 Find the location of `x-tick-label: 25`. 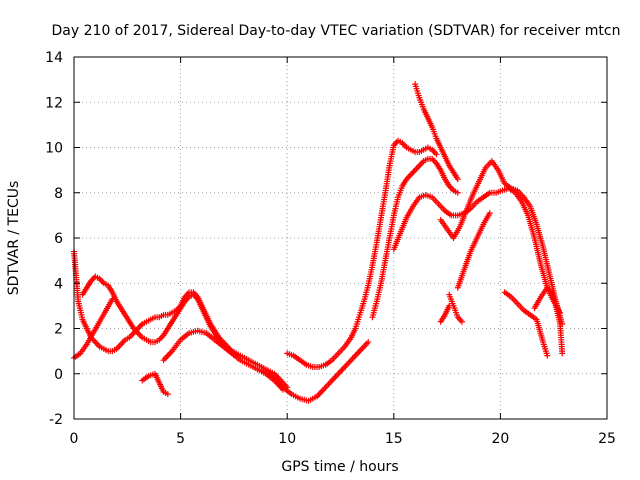

x-tick-label: 25 is located at coordinates (607, 439).